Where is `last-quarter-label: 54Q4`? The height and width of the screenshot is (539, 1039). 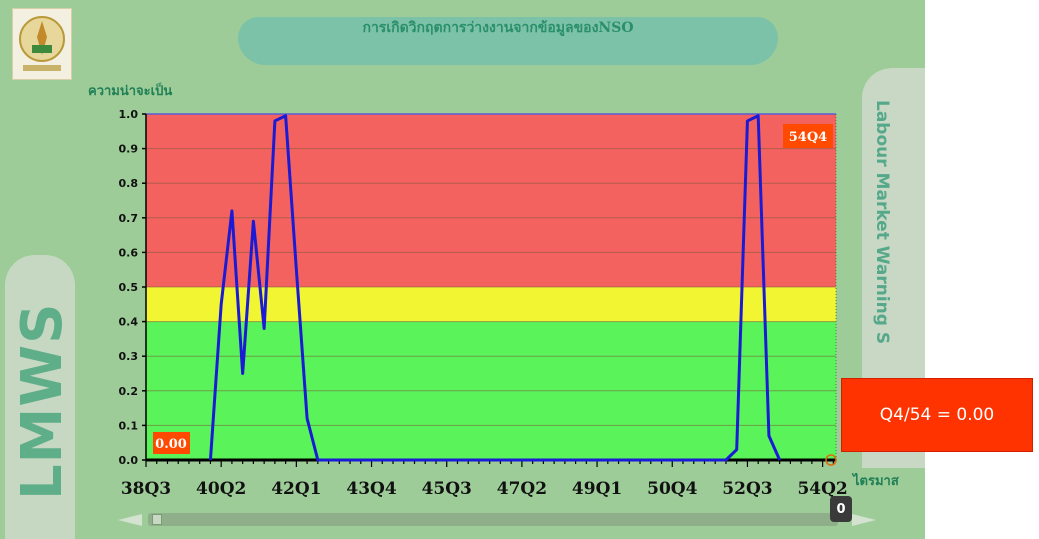
last-quarter-label: 54Q4 is located at coordinates (808, 137).